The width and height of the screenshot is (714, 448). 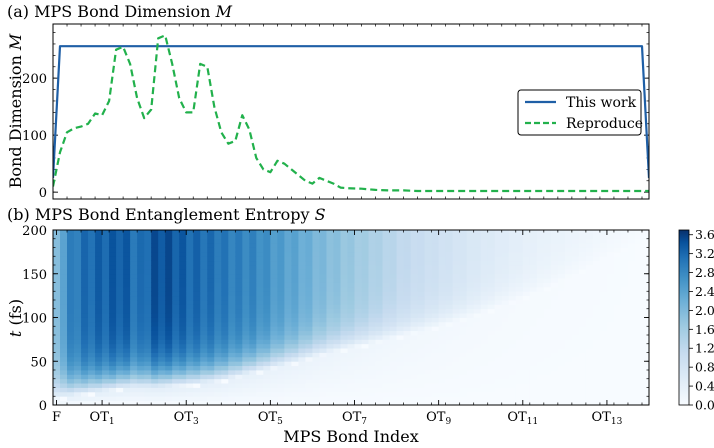 What do you see at coordinates (701, 320) in the screenshot?
I see `colorbar-ticks: 0.00.40.81.21.62.02.42.83.23.6` at bounding box center [701, 320].